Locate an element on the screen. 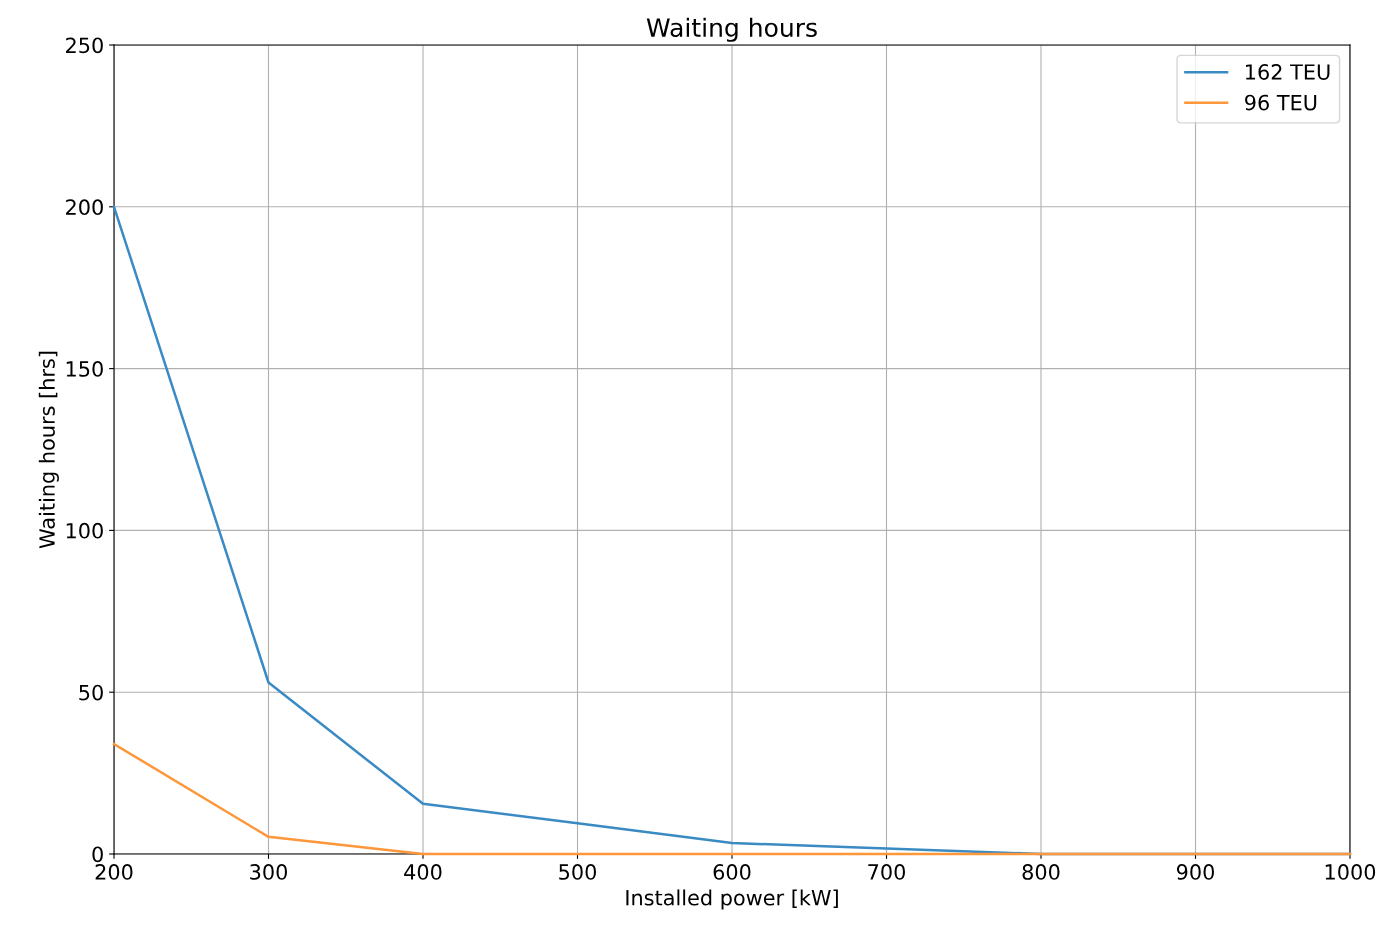 The image size is (1389, 925). y-tick-label: 250 is located at coordinates (84, 45).